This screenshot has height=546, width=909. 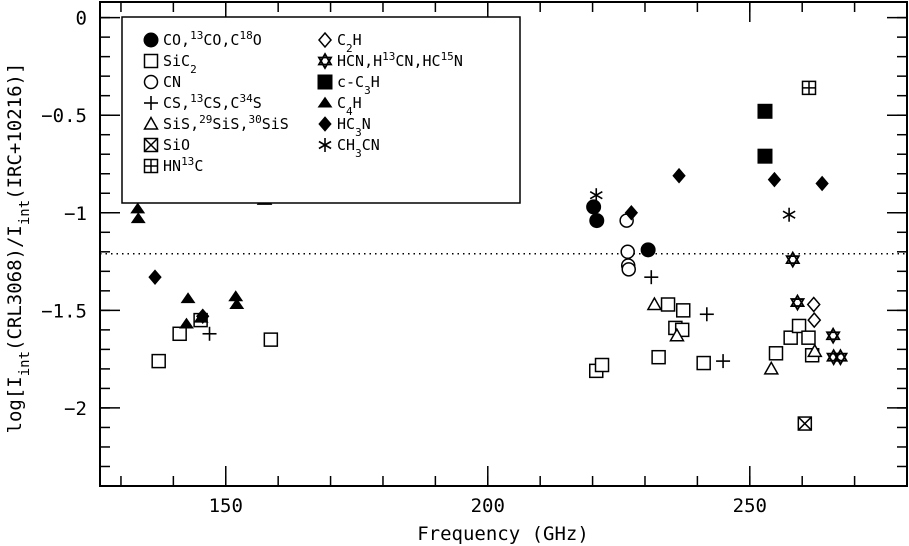 I want to click on y-tick-label: −1.5, so click(x=64, y=311).